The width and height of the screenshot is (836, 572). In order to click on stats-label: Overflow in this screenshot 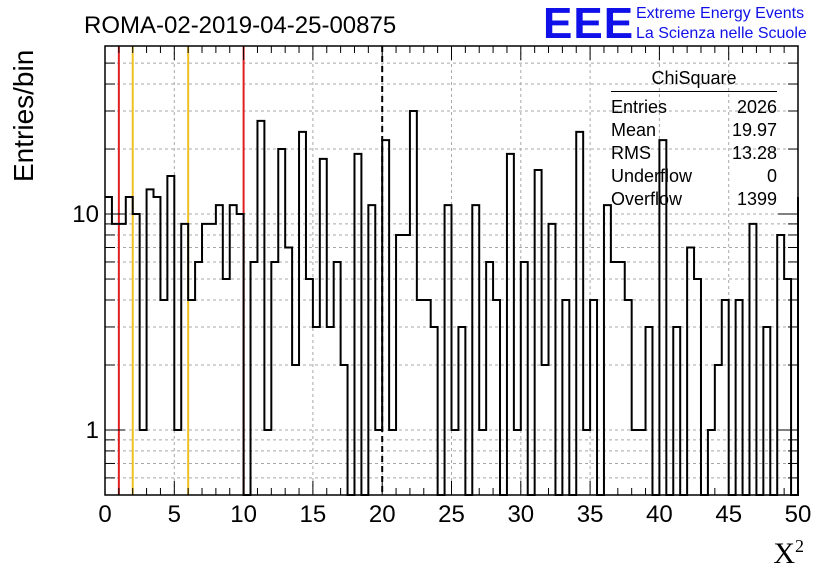, I will do `click(647, 199)`.